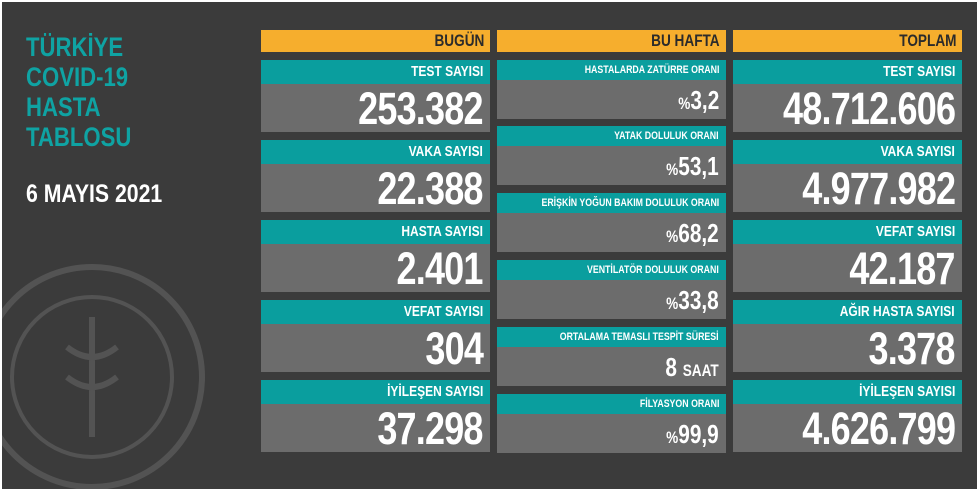 This screenshot has width=979, height=491. Describe the element at coordinates (651, 70) in the screenshot. I see `stat-label-text: HASTALARDA ZATÜRRE ORANI` at that location.